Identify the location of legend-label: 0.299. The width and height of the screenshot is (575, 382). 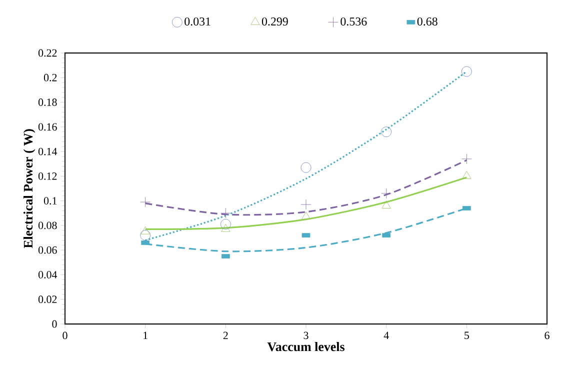
(275, 21).